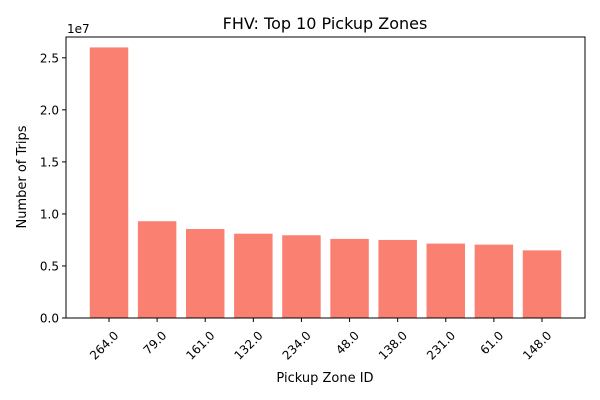 This screenshot has width=600, height=400. What do you see at coordinates (109, 182) in the screenshot?
I see `bar-264.0` at bounding box center [109, 182].